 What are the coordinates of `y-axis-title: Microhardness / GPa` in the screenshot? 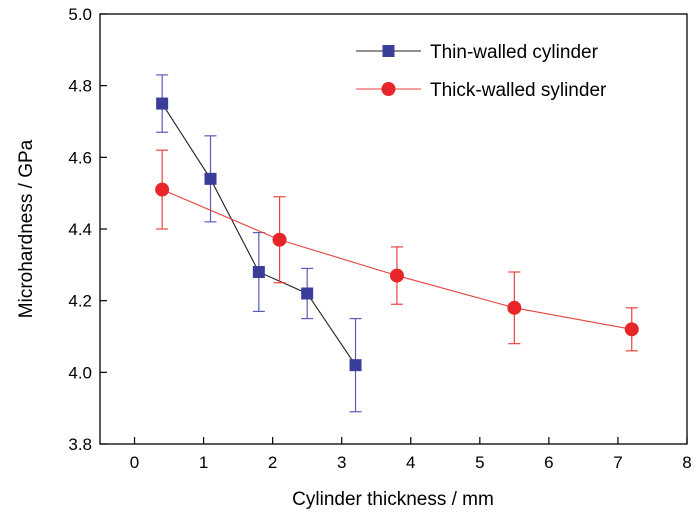 It's located at (26, 228).